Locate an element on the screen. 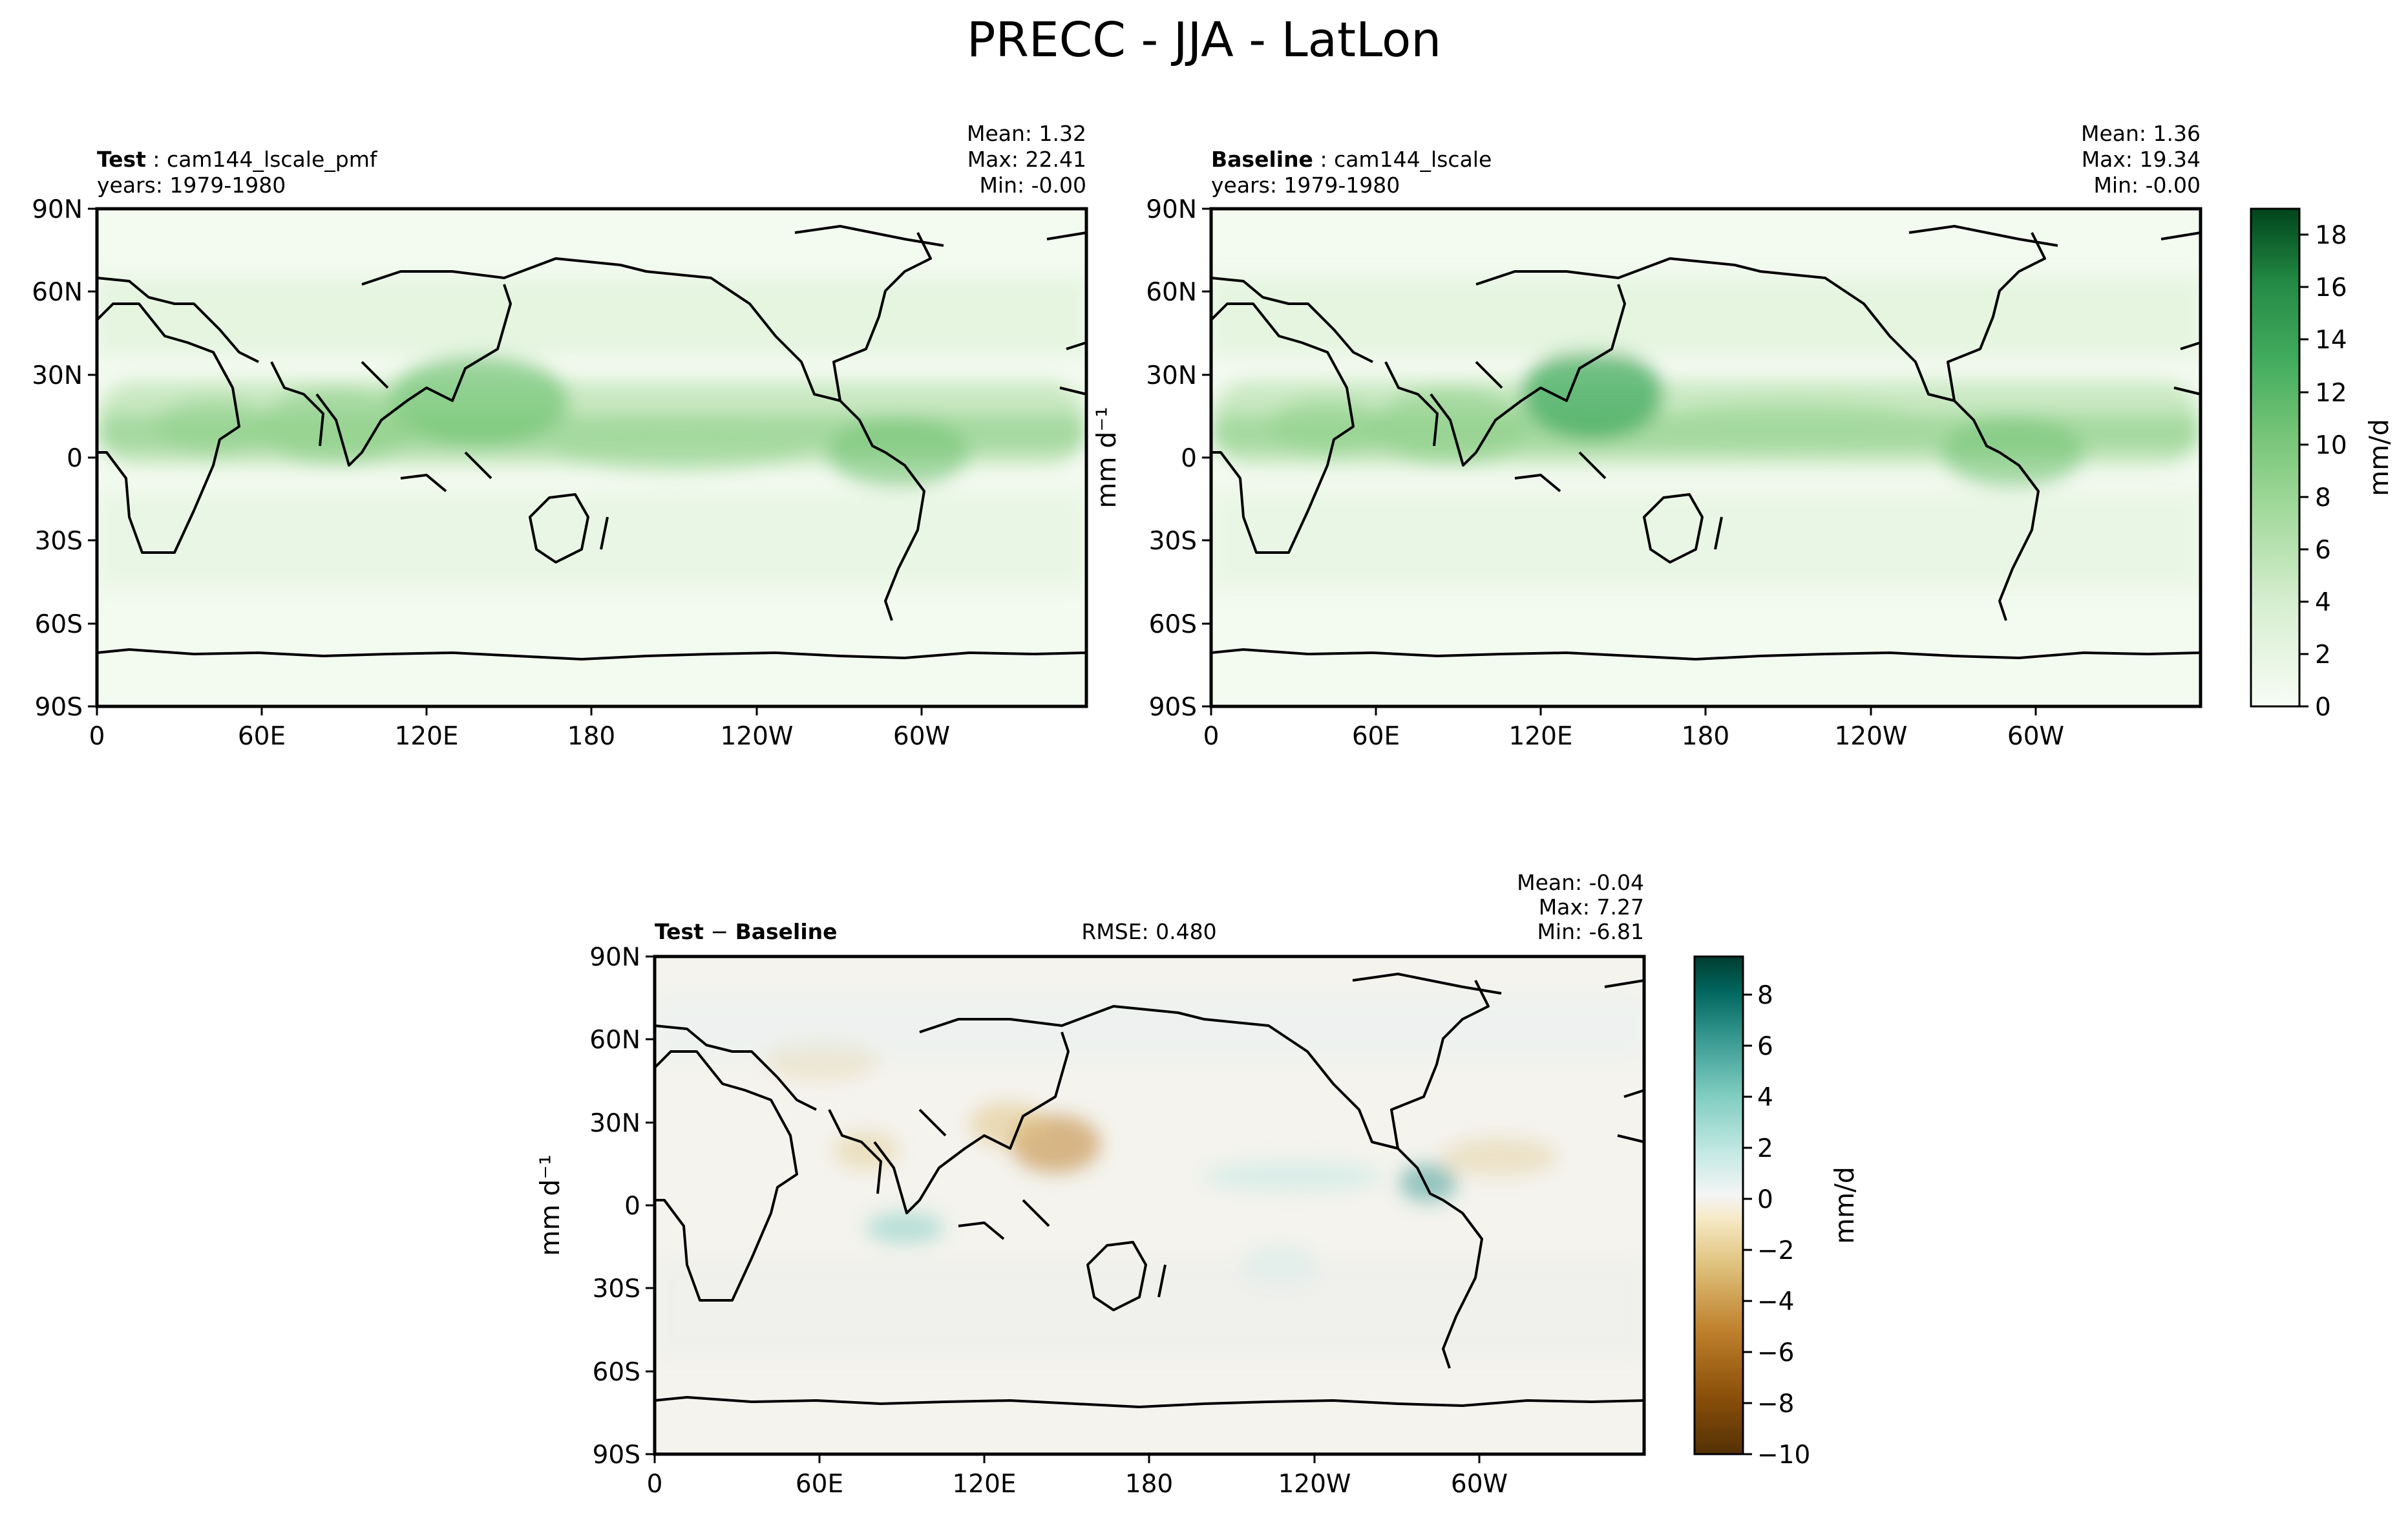 This screenshot has width=2408, height=1522. test-coastlines is located at coordinates (591, 443).